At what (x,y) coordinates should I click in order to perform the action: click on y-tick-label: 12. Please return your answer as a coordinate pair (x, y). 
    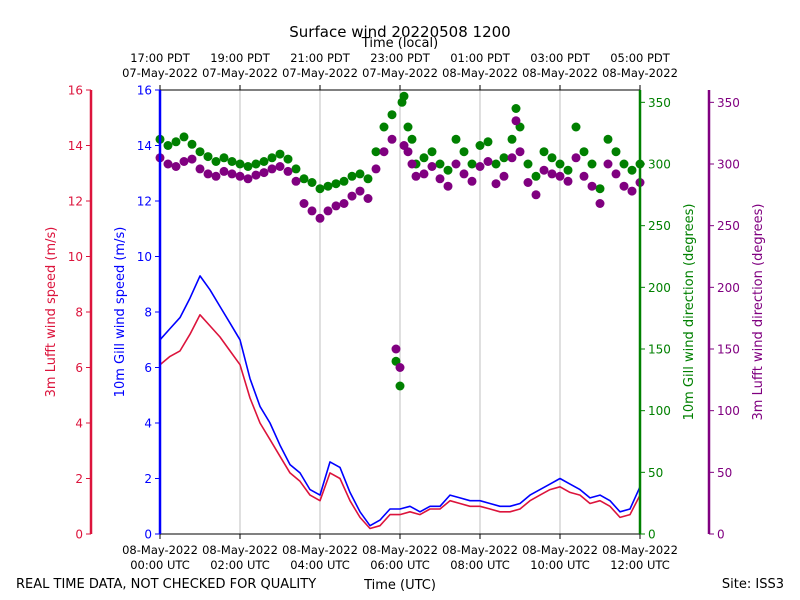
    Looking at the image, I should click on (75, 202).